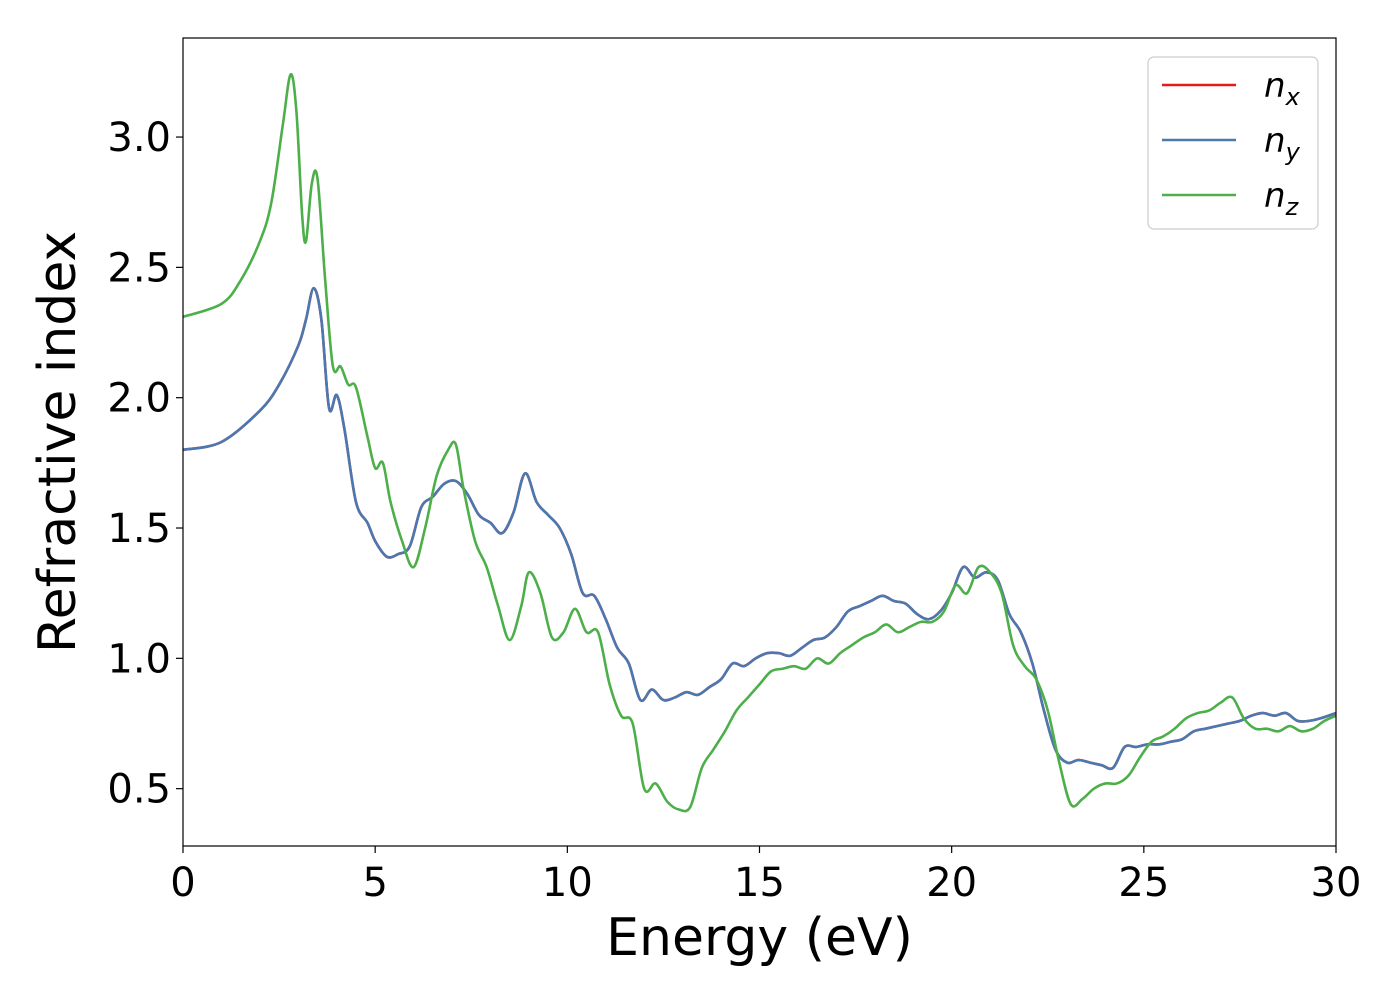 This screenshot has height=1000, width=1400. What do you see at coordinates (1292, 207) in the screenshot?
I see `legend-label-subscript: z` at bounding box center [1292, 207].